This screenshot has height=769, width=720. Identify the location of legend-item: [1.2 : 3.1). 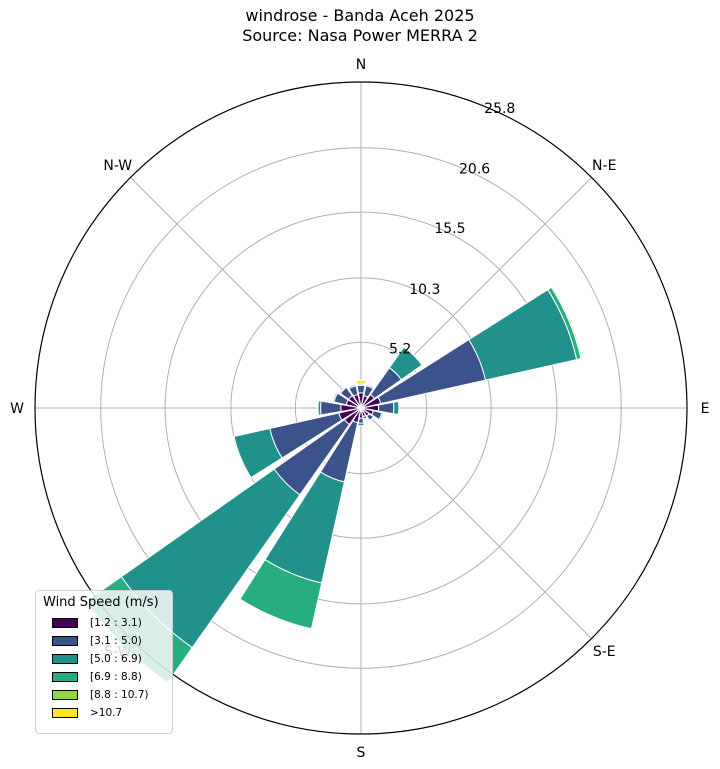
(104, 623).